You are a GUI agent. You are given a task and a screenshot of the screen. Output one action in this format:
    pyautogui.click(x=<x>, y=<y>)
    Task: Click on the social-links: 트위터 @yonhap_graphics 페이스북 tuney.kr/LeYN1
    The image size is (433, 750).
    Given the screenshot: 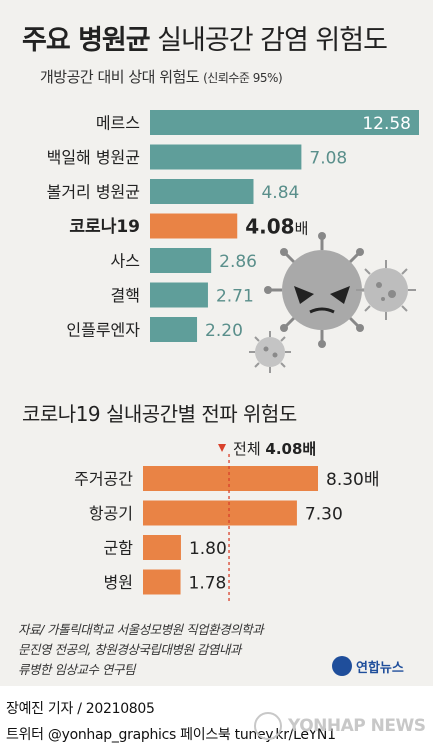 What is the action you would take?
    pyautogui.click(x=171, y=735)
    